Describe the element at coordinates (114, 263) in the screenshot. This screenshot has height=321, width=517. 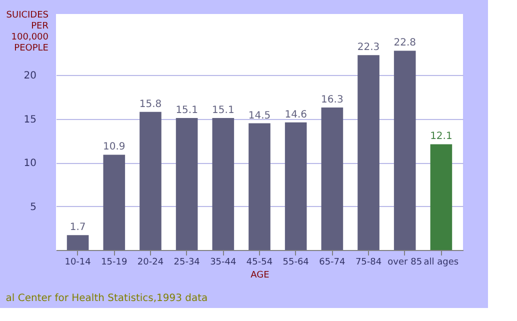
I see `x-tick-label: 15-19` at that location.